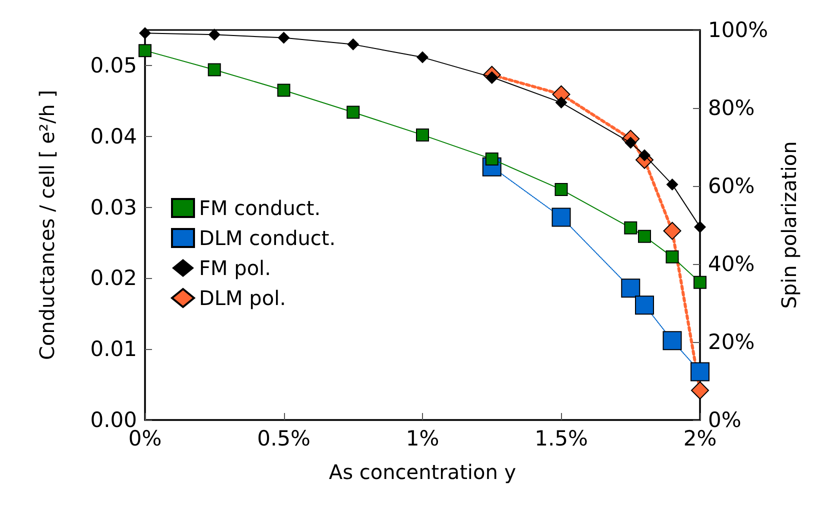  Describe the element at coordinates (738, 30) in the screenshot. I see `y2-tick-label: 100%` at that location.